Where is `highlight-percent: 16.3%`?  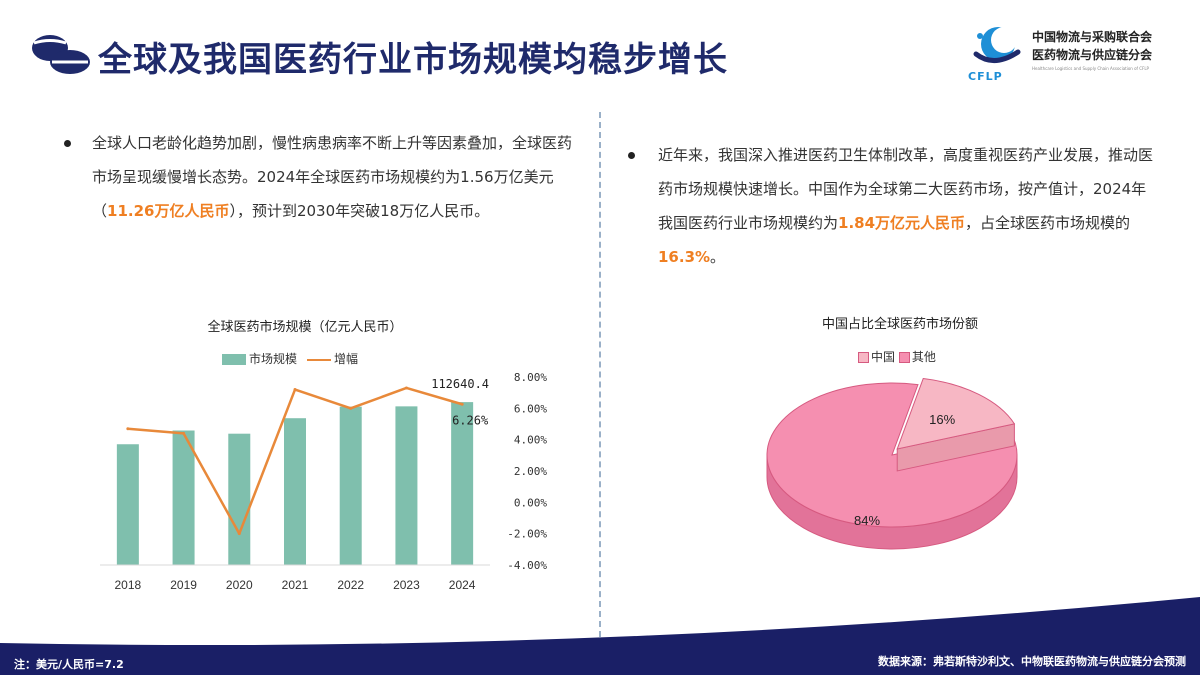
highlight-percent: 16.3% is located at coordinates (684, 257).